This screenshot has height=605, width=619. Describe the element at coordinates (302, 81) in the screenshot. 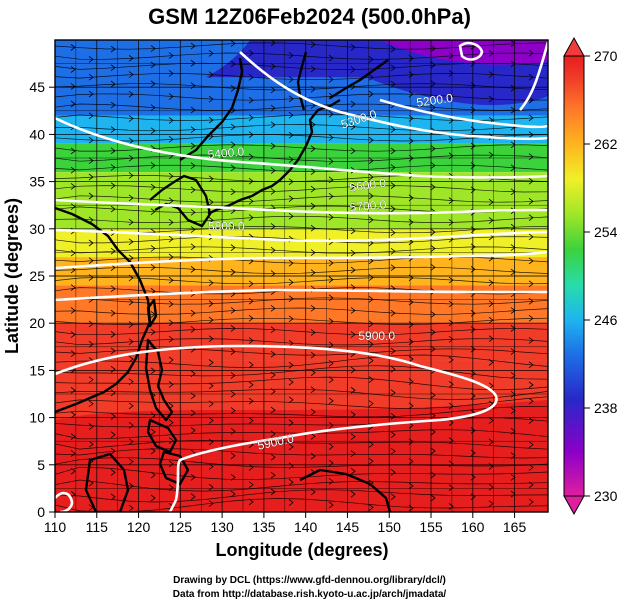

I see `coast-sakhalin` at that location.